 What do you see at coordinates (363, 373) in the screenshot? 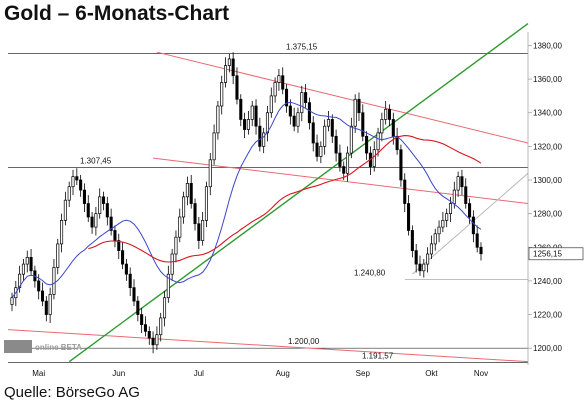
I see `x-tick-label: Sep` at bounding box center [363, 373].